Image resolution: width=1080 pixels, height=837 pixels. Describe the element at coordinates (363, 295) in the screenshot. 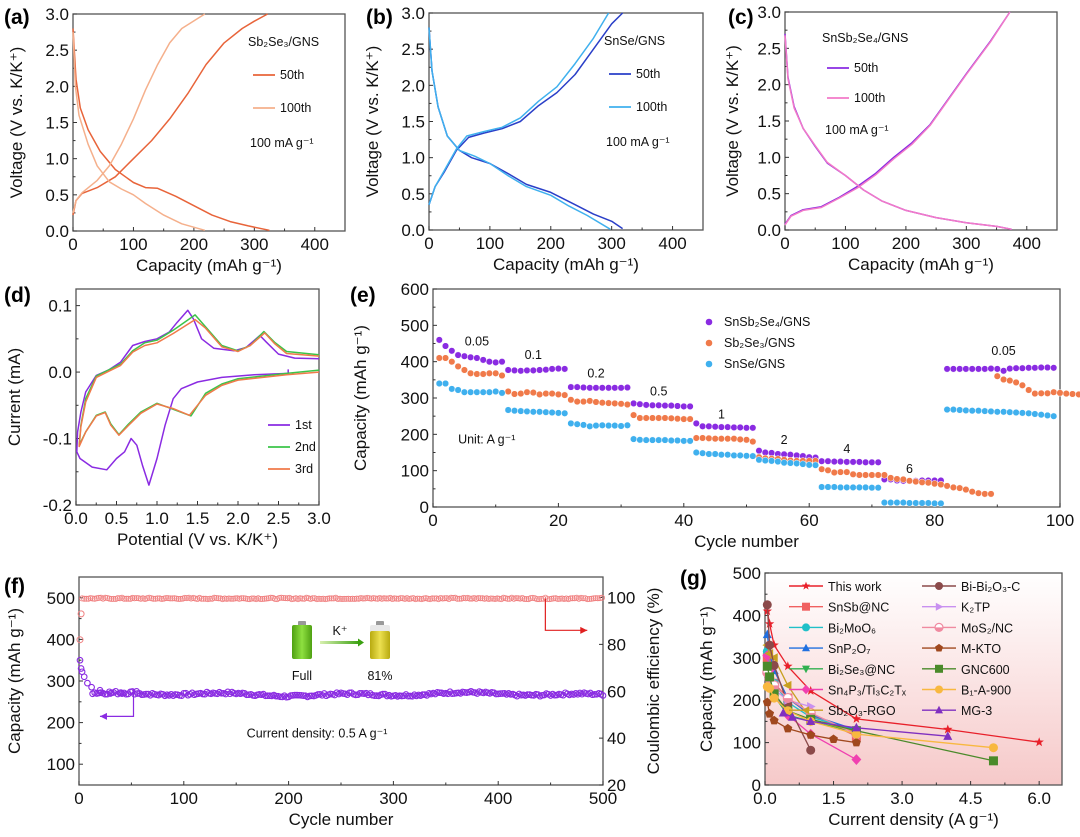

I see `panel-label: (e)` at that location.